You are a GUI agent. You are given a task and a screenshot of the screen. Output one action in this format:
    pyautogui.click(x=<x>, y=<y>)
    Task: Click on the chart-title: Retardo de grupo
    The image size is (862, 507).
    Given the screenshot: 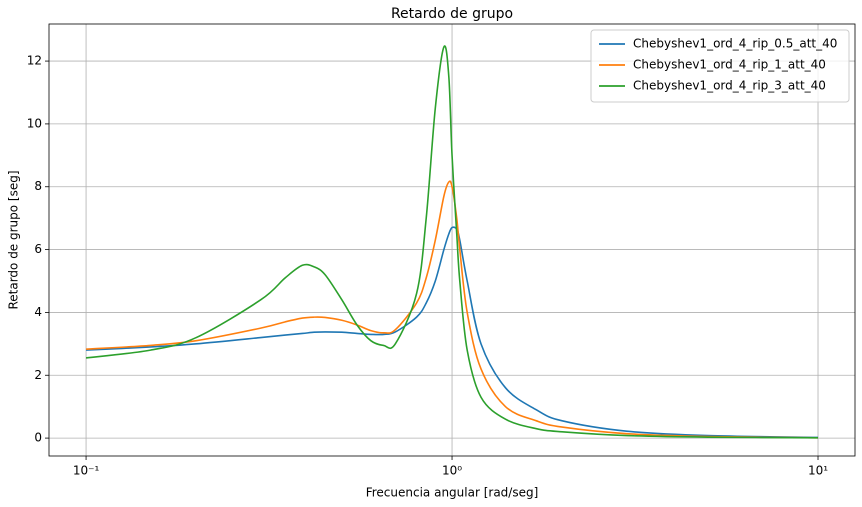 What is the action you would take?
    pyautogui.click(x=452, y=14)
    